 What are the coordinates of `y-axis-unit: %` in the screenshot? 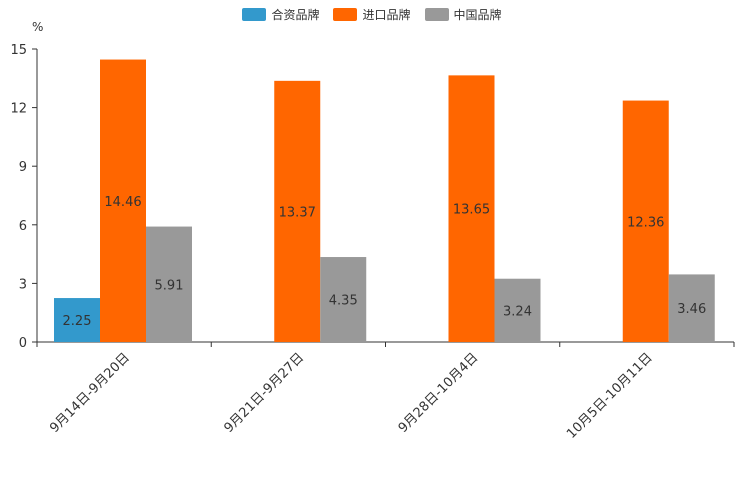 It's located at (38, 27).